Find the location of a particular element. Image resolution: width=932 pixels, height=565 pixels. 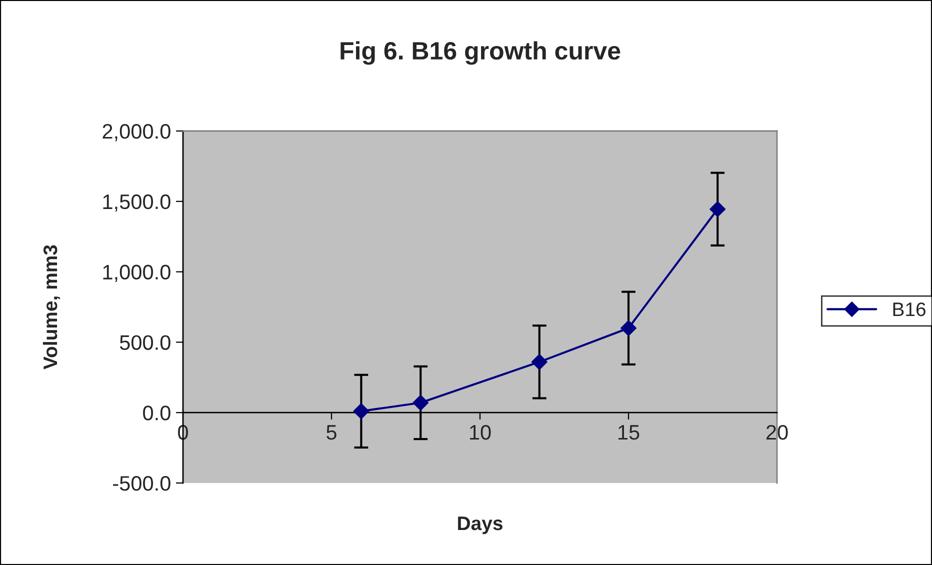

y-tick-label: 0.0 is located at coordinates (156, 413).